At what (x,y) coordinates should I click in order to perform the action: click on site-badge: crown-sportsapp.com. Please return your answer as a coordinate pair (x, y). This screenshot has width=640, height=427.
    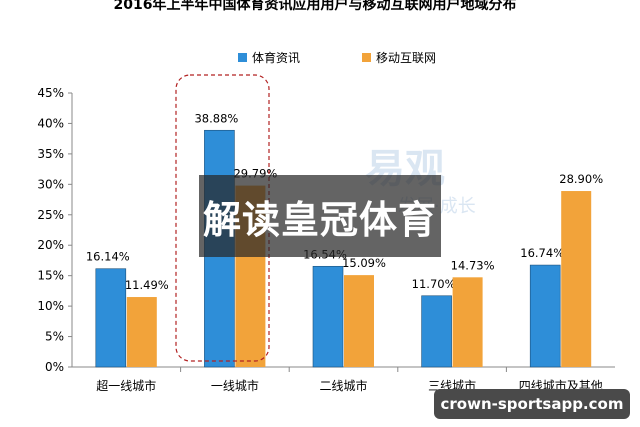
    Looking at the image, I should click on (532, 404).